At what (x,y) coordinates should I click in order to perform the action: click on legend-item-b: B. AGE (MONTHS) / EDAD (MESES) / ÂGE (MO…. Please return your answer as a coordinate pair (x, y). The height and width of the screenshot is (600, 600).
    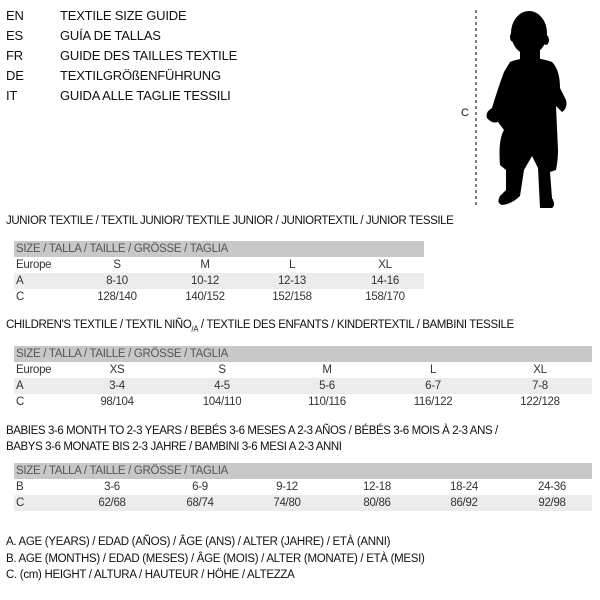
    Looking at the image, I should click on (215, 559).